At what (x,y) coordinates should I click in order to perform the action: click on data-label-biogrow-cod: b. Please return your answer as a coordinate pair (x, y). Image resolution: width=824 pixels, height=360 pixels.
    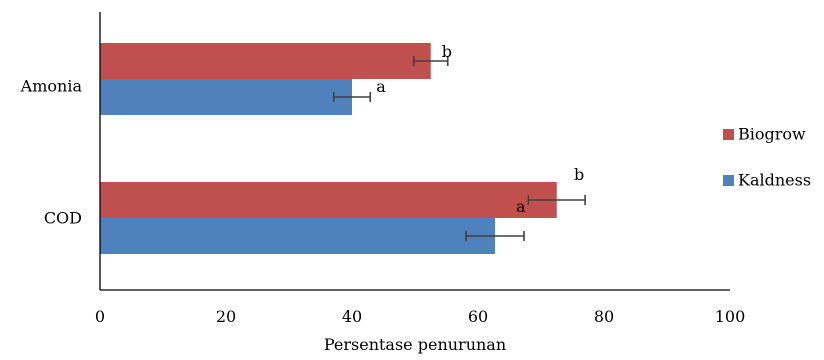
    Looking at the image, I should click on (579, 174).